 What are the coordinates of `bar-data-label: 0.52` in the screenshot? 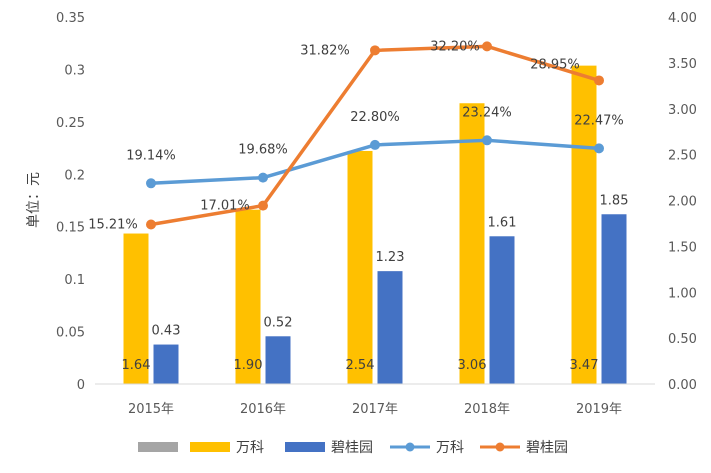 It's located at (278, 322).